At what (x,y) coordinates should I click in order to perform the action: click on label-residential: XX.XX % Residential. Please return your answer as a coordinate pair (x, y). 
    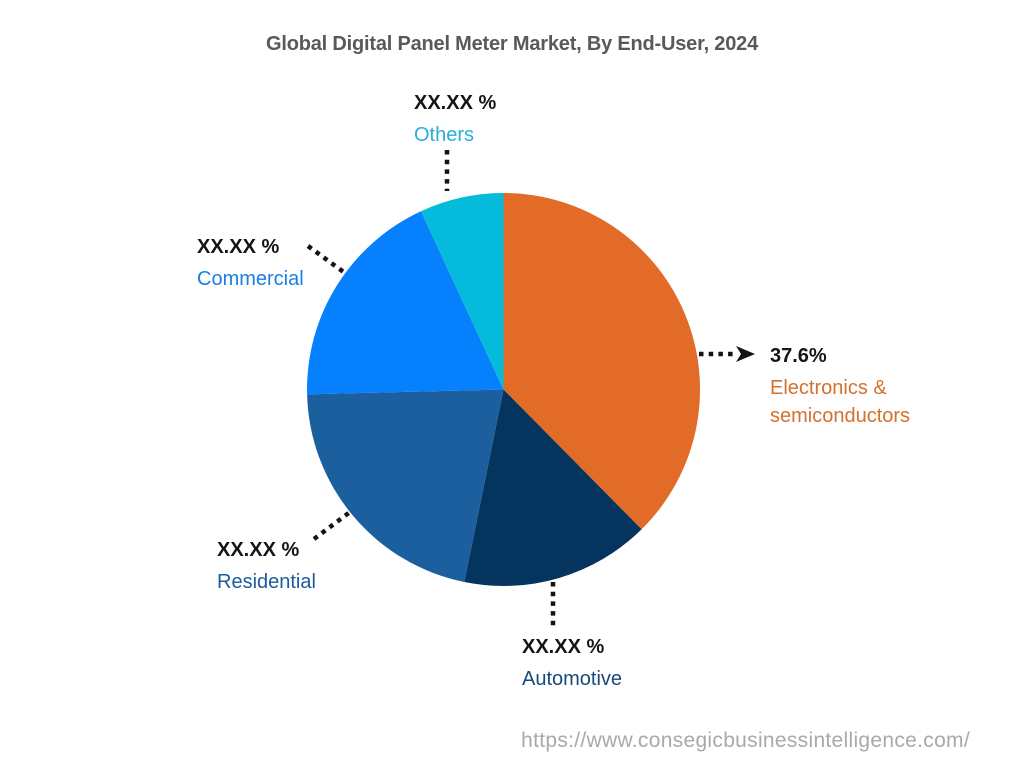
    Looking at the image, I should click on (266, 567).